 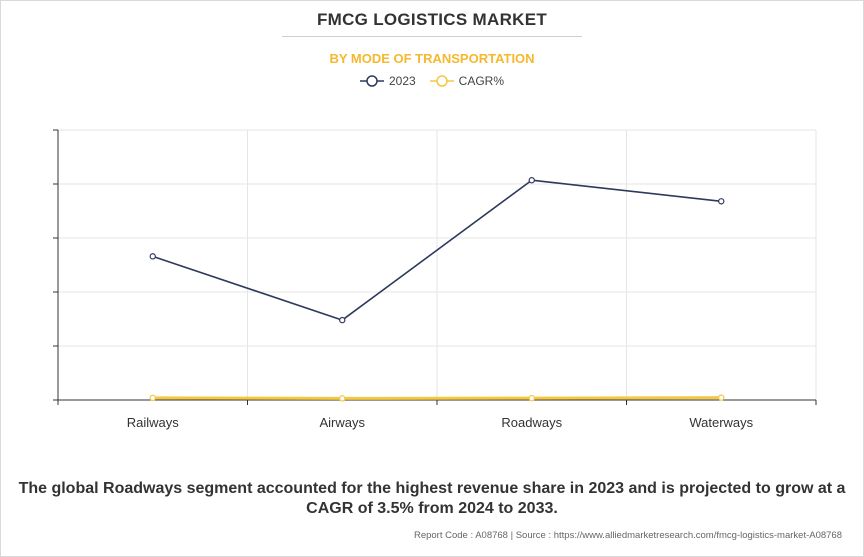 I want to click on chart-title: FMCG LOGISTICS MARKET, so click(x=432, y=19).